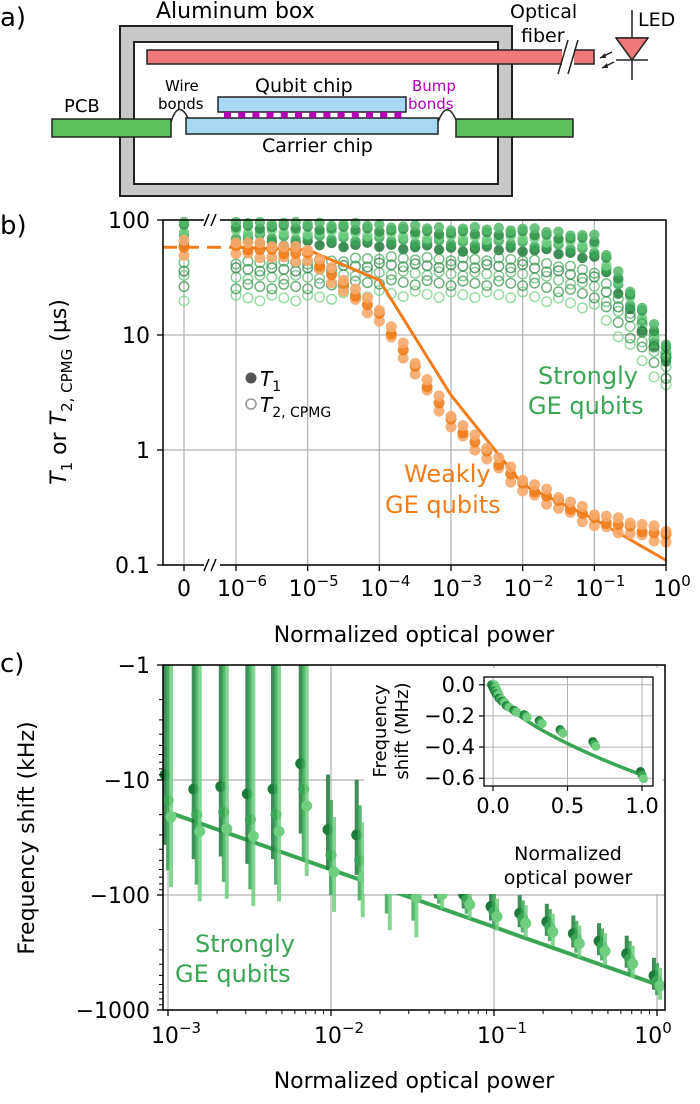 The image size is (700, 1104). I want to click on inset-y-tick-label: −0.4, so click(449, 747).